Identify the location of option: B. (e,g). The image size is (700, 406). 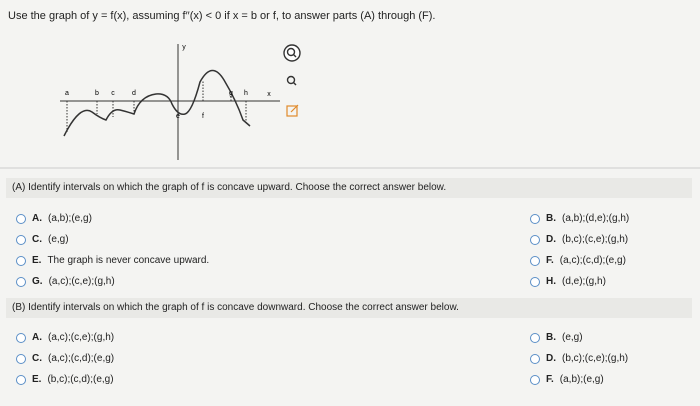
(556, 337).